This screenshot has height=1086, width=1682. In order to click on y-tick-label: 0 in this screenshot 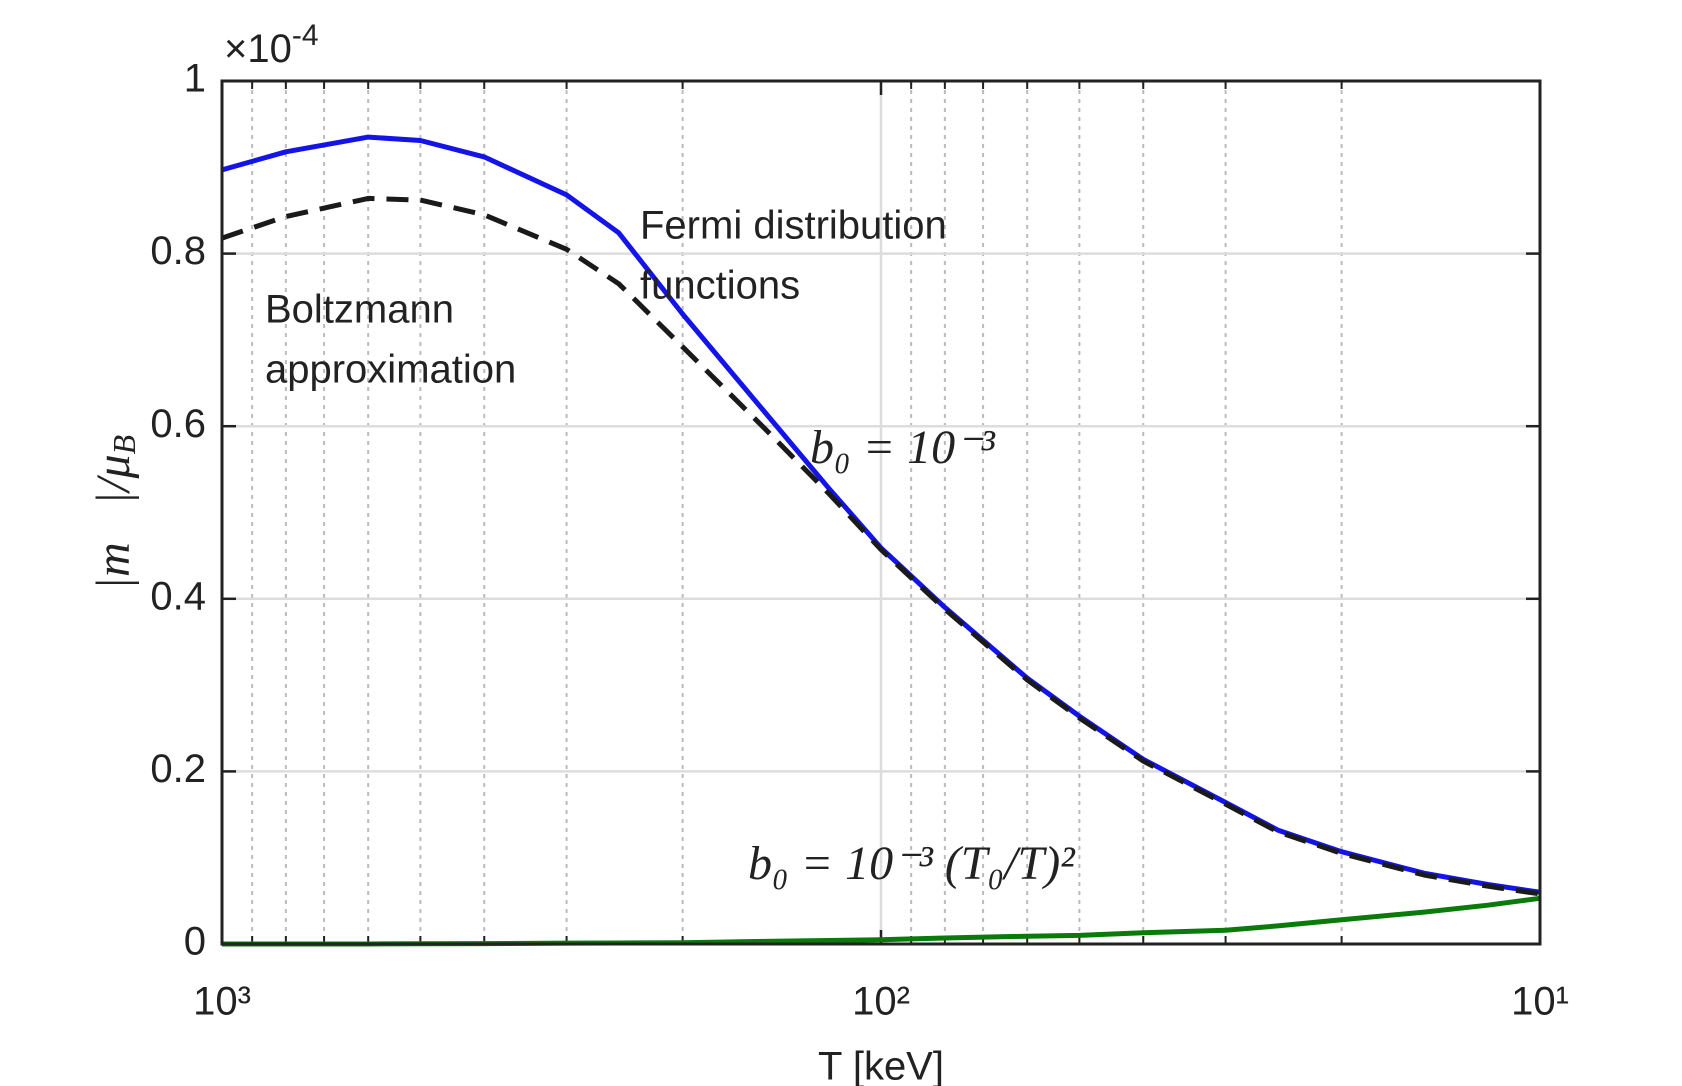, I will do `click(195, 942)`.